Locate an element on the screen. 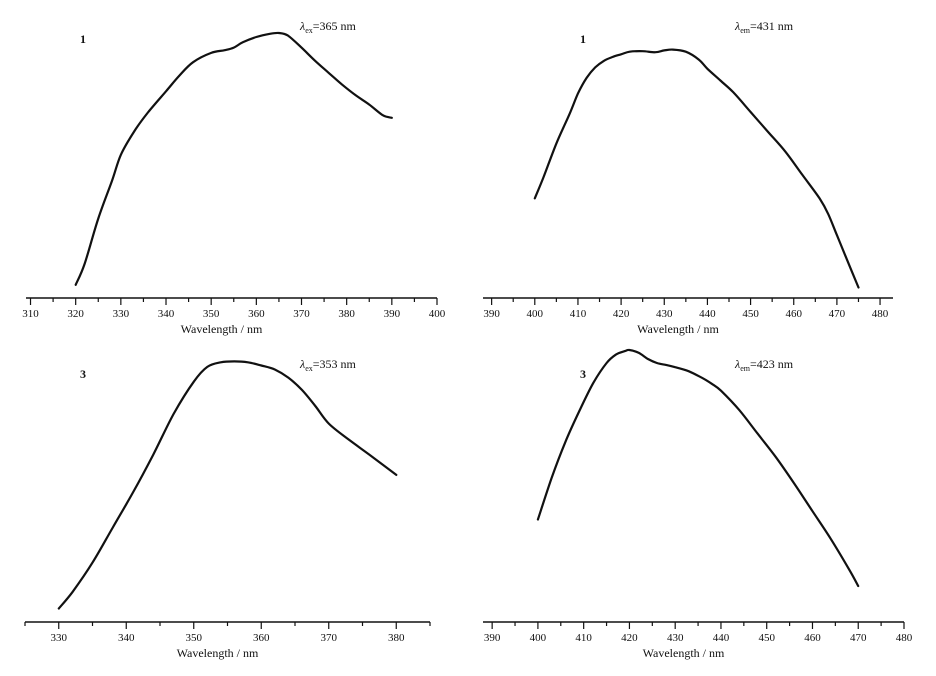  annotation-value: =423 nm is located at coordinates (772, 364).